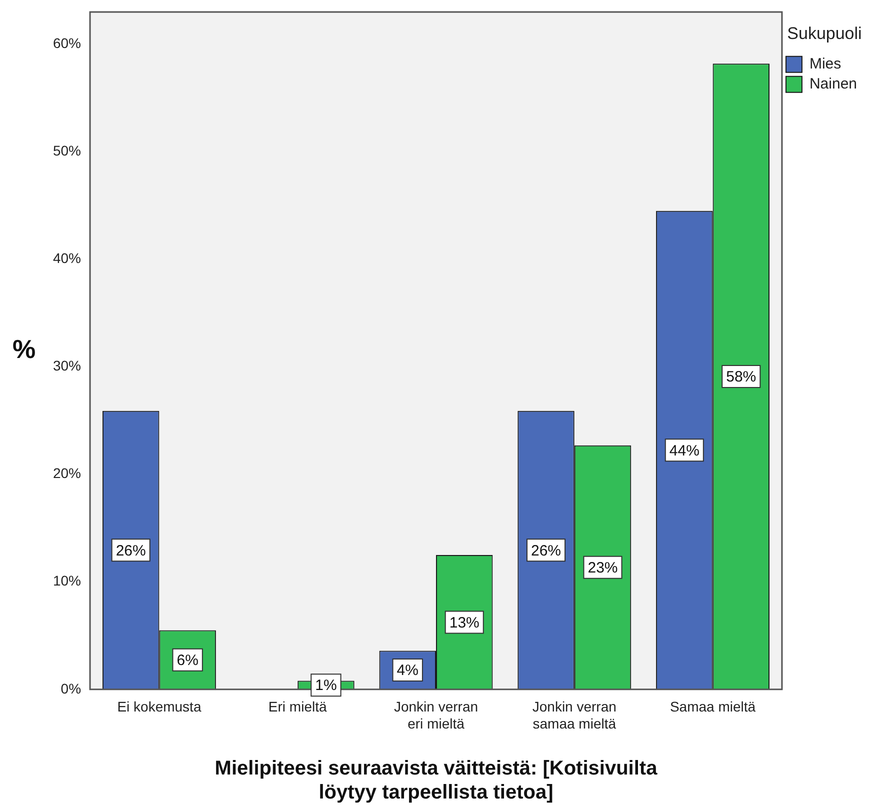  What do you see at coordinates (603, 568) in the screenshot?
I see `data-label: 23%` at bounding box center [603, 568].